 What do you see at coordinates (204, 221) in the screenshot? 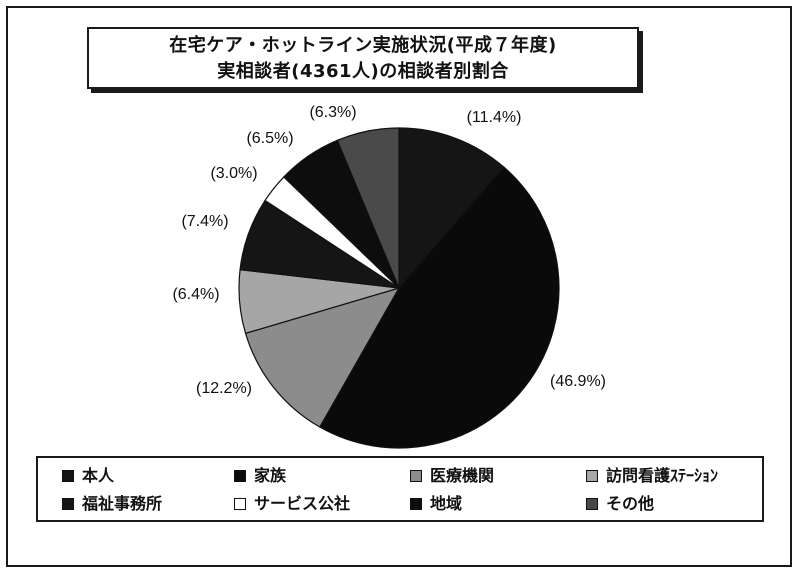
I see `slice-percent-label: (7.4%)` at bounding box center [204, 221].